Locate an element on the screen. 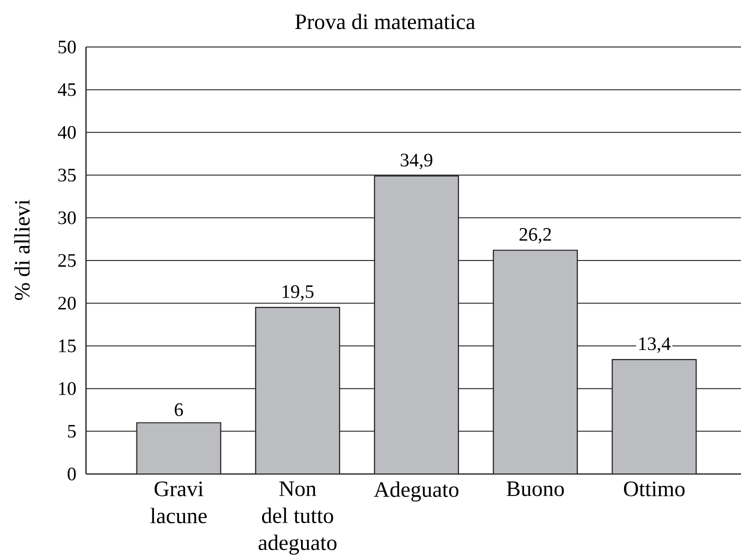 Image resolution: width=741 pixels, height=560 pixels. y-tick-label: 25 is located at coordinates (67, 260).